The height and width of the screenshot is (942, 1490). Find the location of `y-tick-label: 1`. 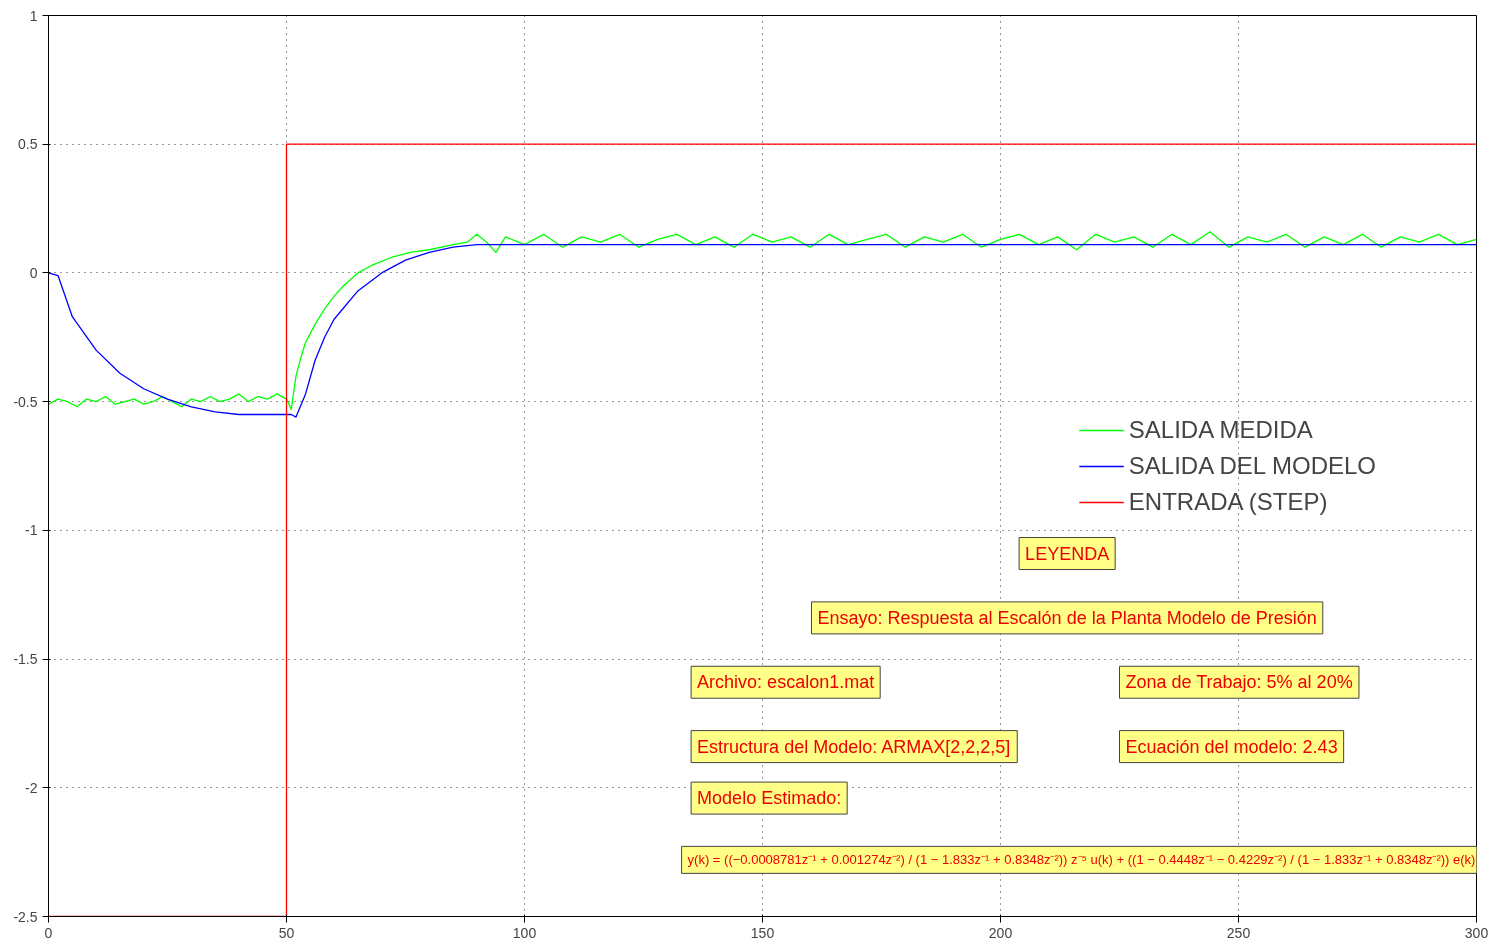

y-tick-label: 1 is located at coordinates (33, 15).